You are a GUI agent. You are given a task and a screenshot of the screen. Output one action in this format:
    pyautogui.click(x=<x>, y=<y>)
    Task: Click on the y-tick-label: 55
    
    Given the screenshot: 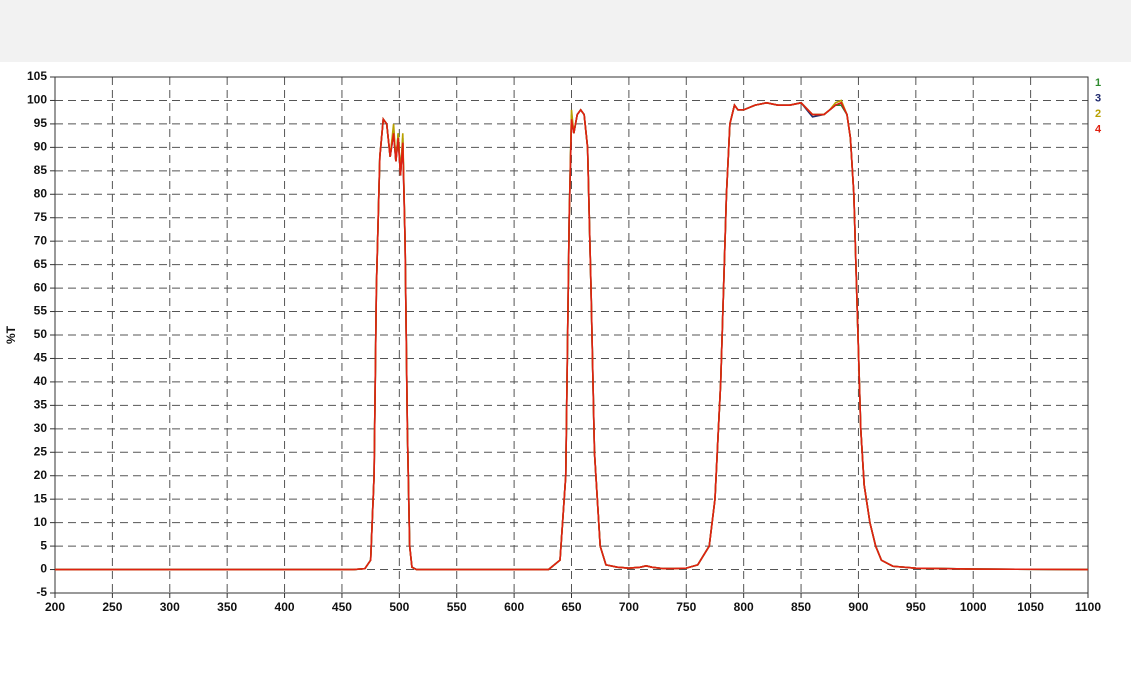 What is the action you would take?
    pyautogui.click(x=41, y=311)
    